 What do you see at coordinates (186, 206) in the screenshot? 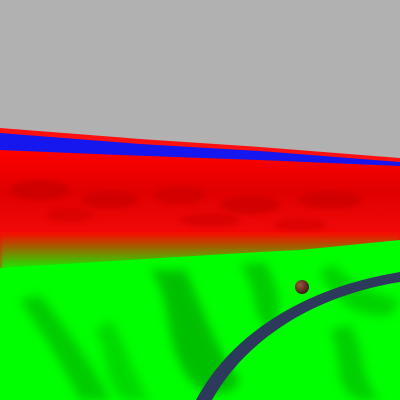
I see `red-terrain-bumps` at bounding box center [186, 206].